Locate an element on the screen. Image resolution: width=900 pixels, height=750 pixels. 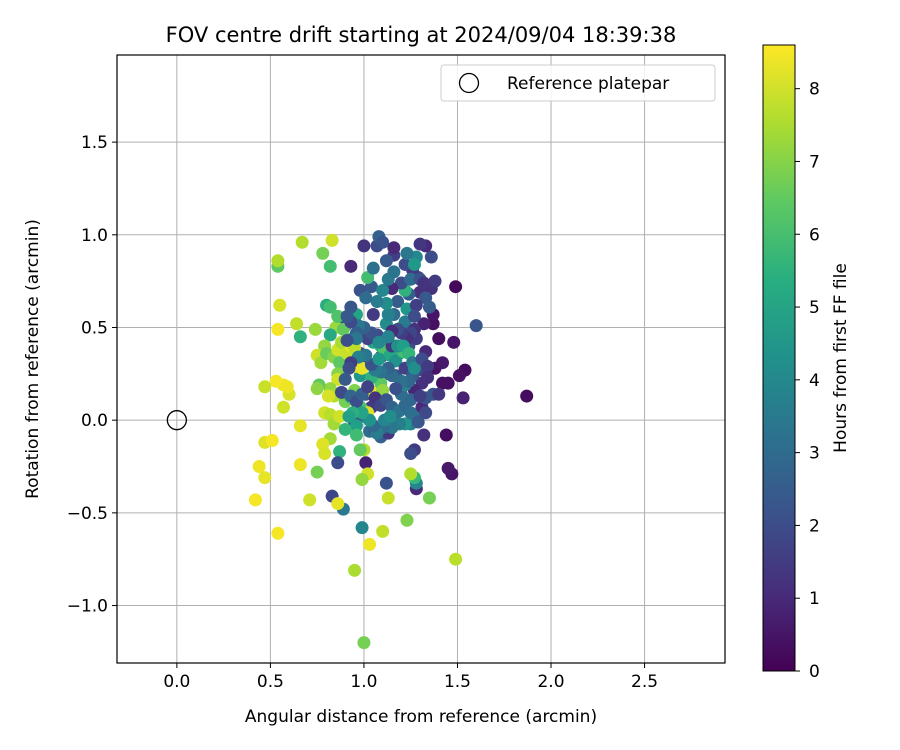
colorbar-ticks: 0 1 2 3 4 5 6 7 8 is located at coordinates (807, 381).